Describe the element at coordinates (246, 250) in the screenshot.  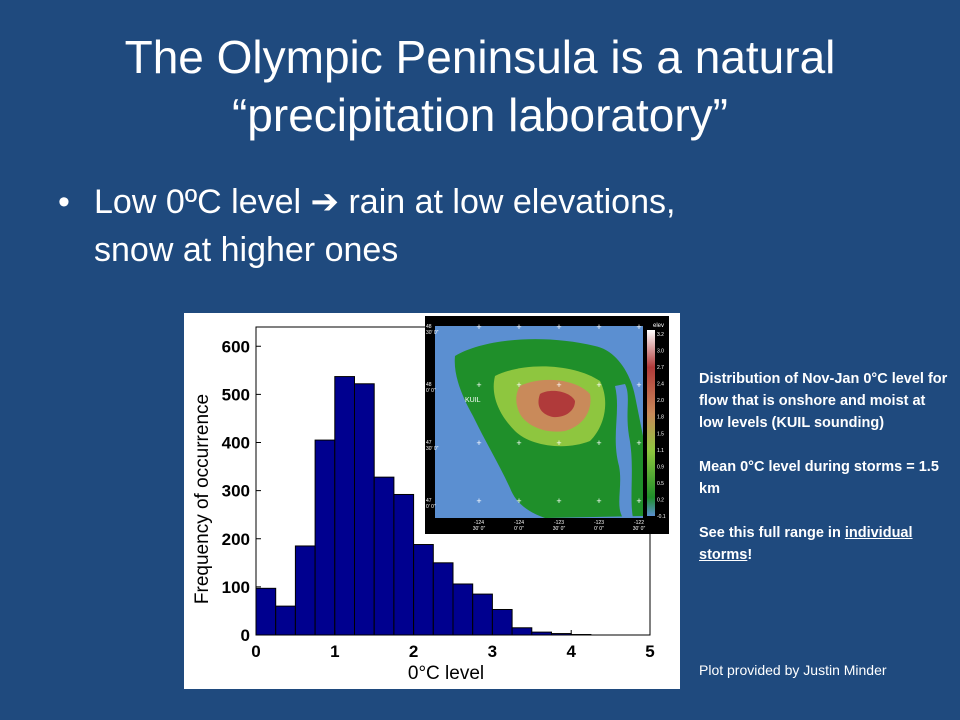
I see `bullet-text-line2: snow at higher ones` at that location.